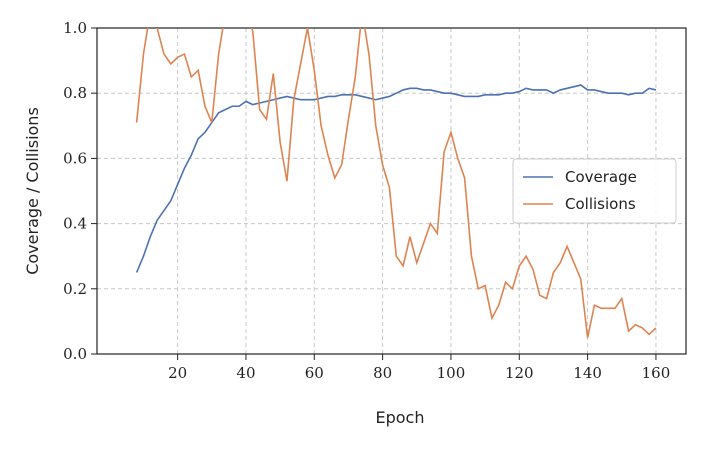 The height and width of the screenshot is (450, 706). I want to click on x-tick-label: 120, so click(519, 373).